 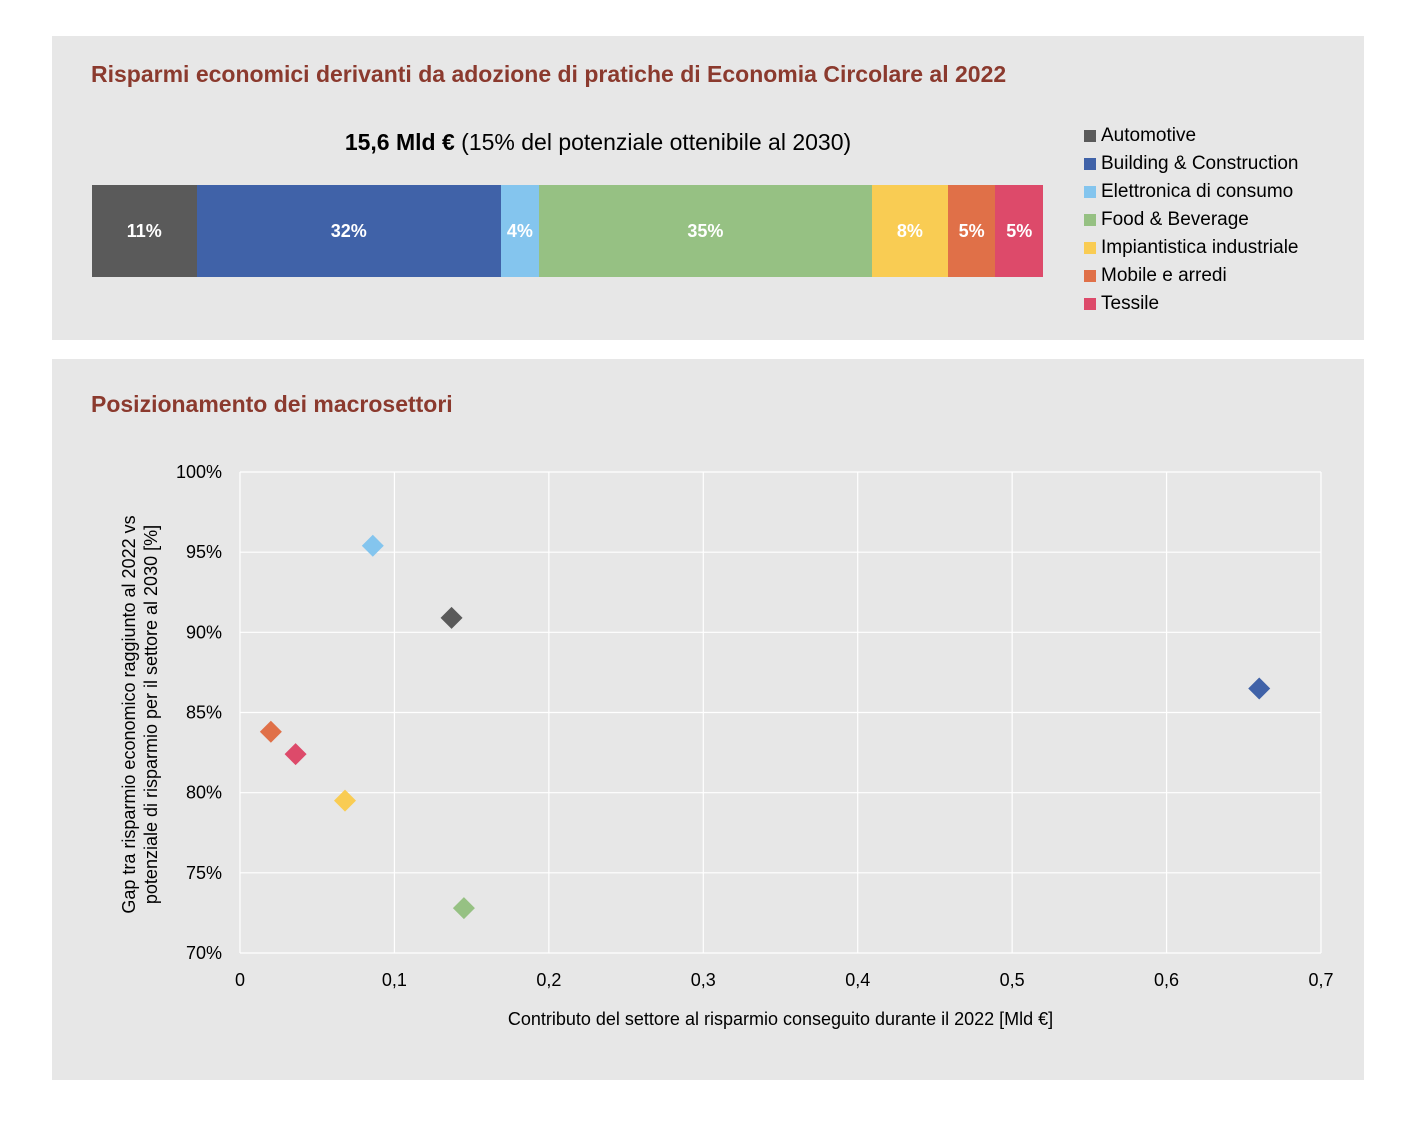 I want to click on scatter-point-building-construction, so click(x=1259, y=688).